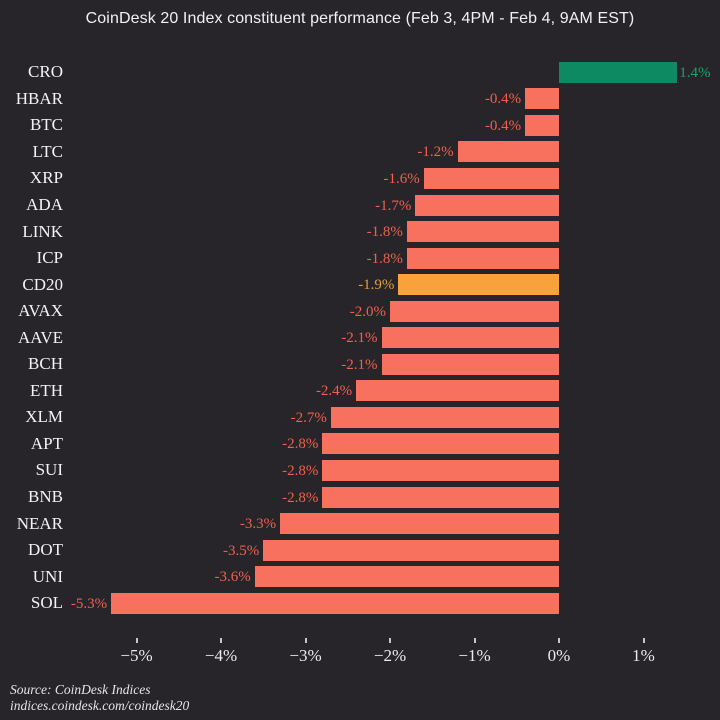 This screenshot has height=720, width=720. What do you see at coordinates (45, 497) in the screenshot?
I see `category-label: BNB` at bounding box center [45, 497].